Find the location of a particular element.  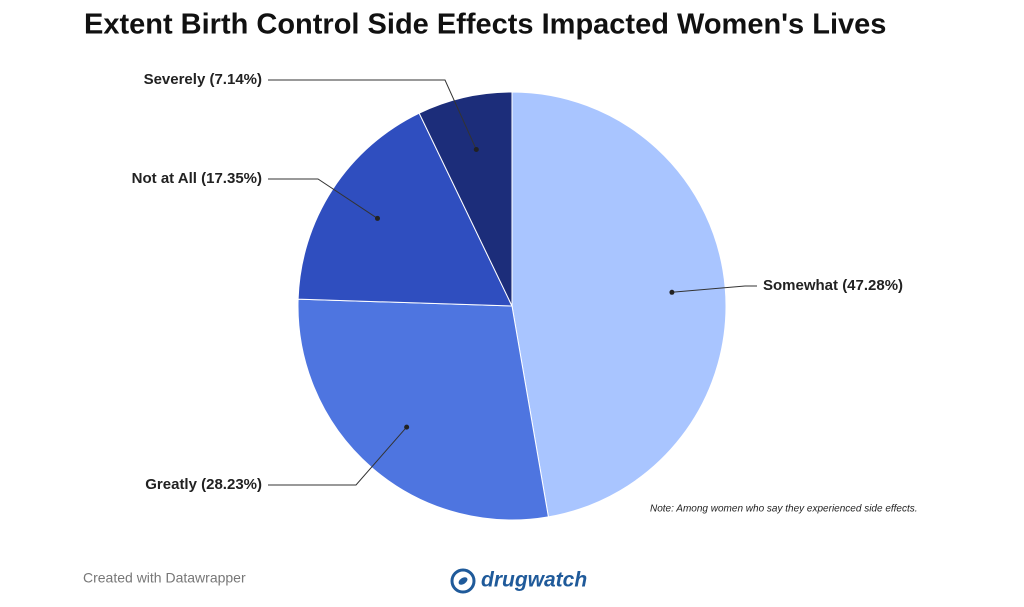

slice-label: Greatly (28.23%) is located at coordinates (203, 484).